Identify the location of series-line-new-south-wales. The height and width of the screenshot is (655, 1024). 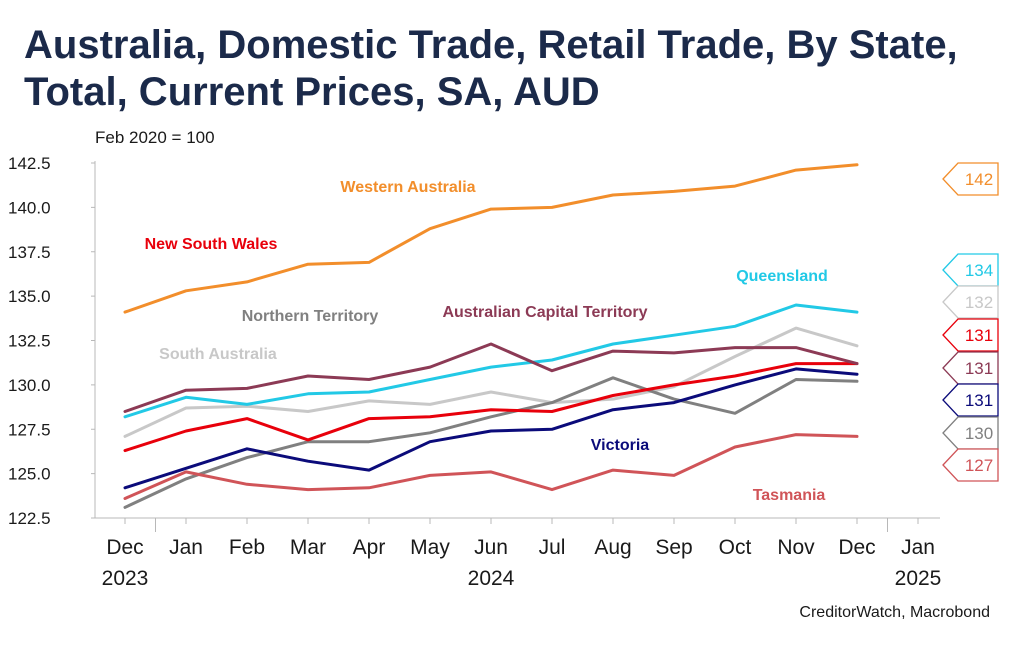
(491, 407).